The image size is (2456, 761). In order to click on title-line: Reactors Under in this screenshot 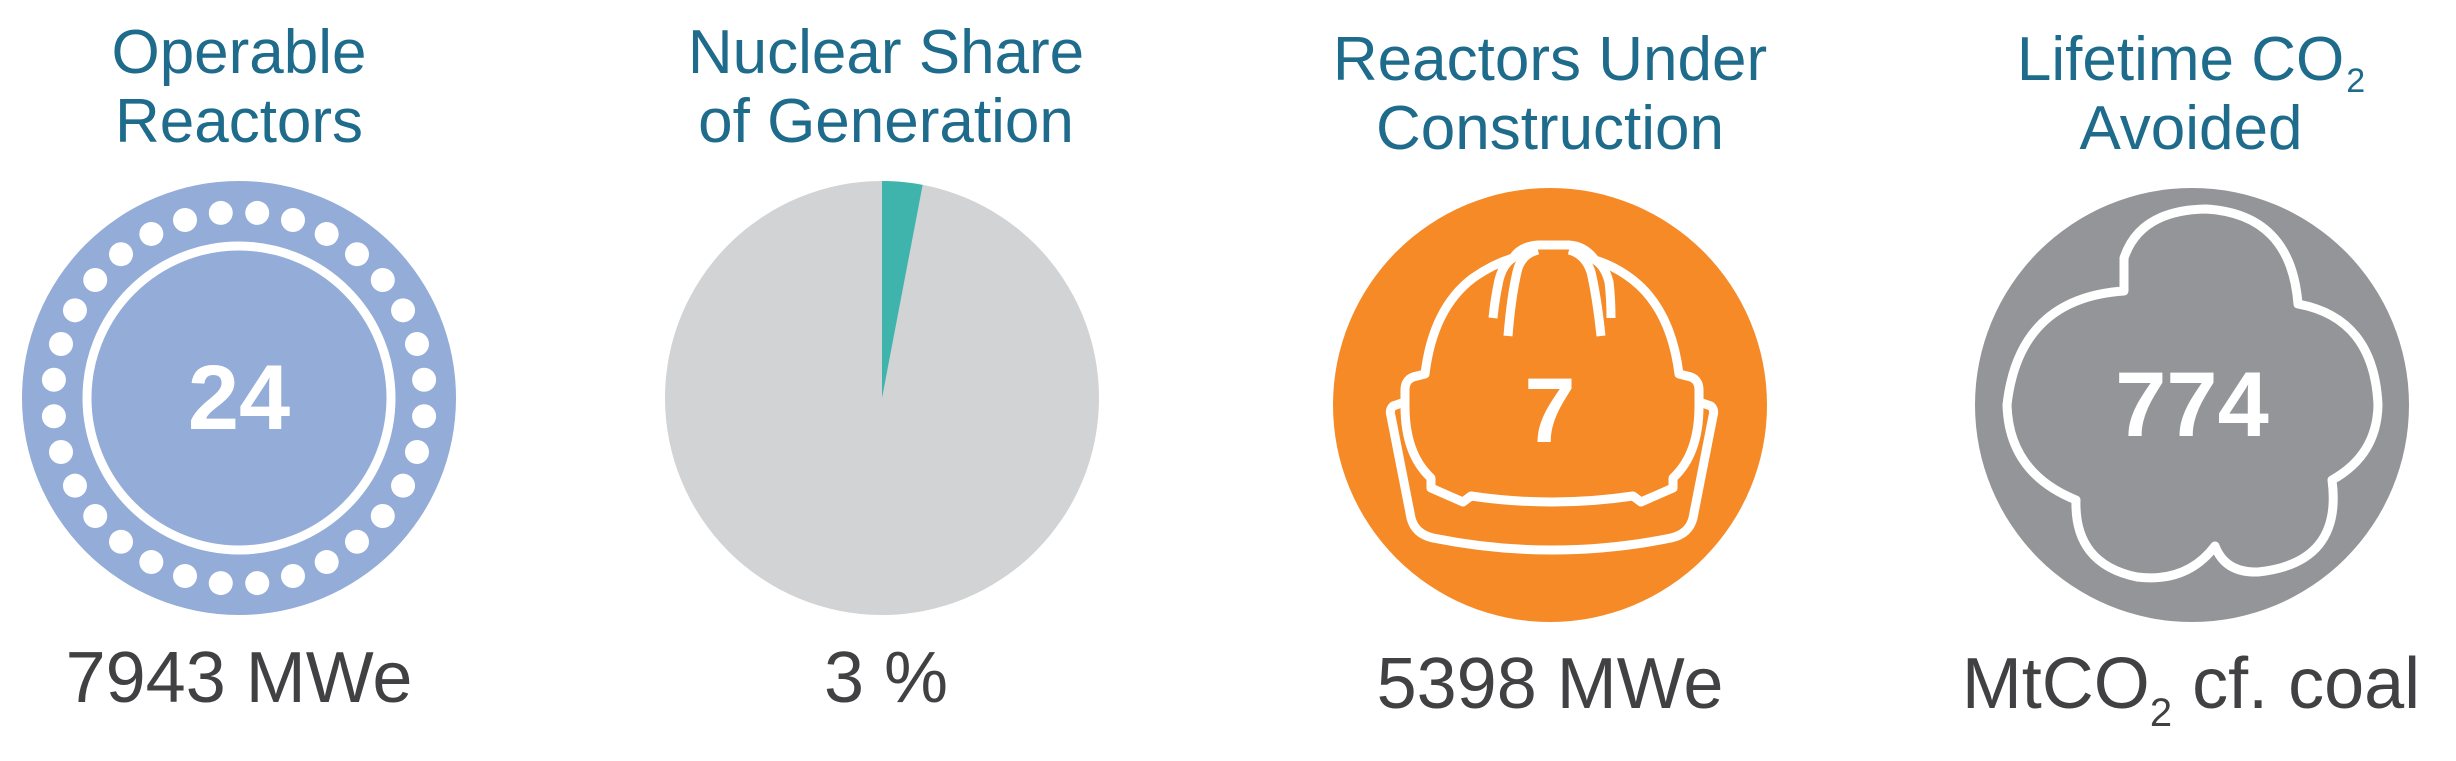, I will do `click(1550, 59)`.